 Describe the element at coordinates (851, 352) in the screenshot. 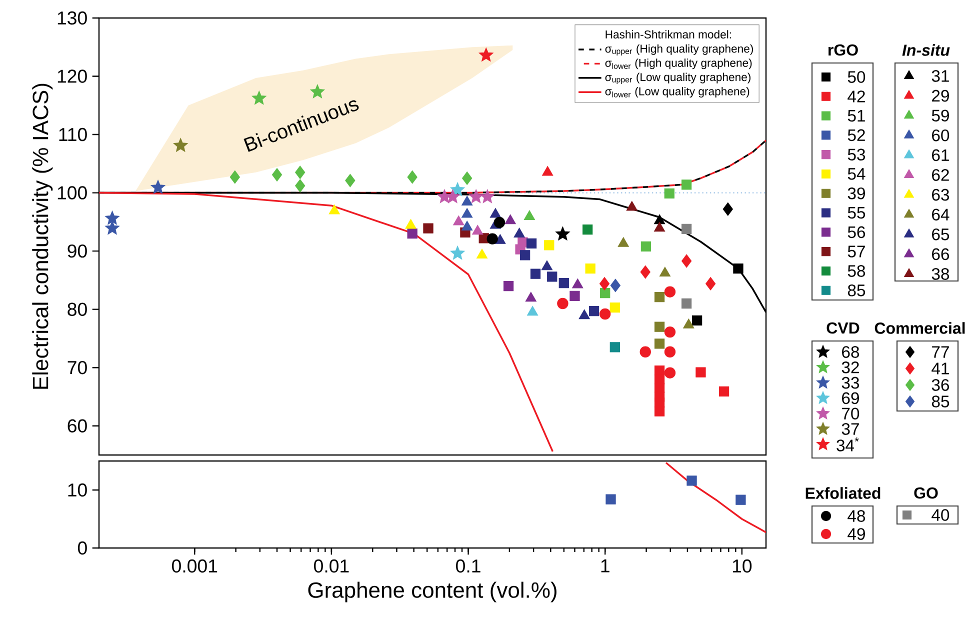

I see `legend-label: 68` at that location.